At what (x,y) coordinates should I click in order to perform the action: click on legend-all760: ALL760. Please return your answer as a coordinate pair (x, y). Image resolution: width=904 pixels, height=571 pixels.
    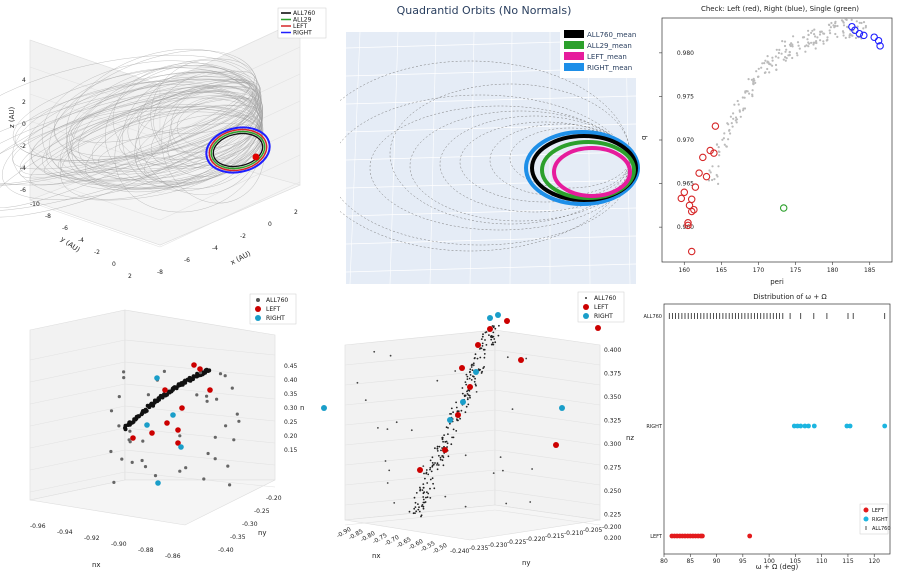
    Looking at the image, I should click on (304, 13).